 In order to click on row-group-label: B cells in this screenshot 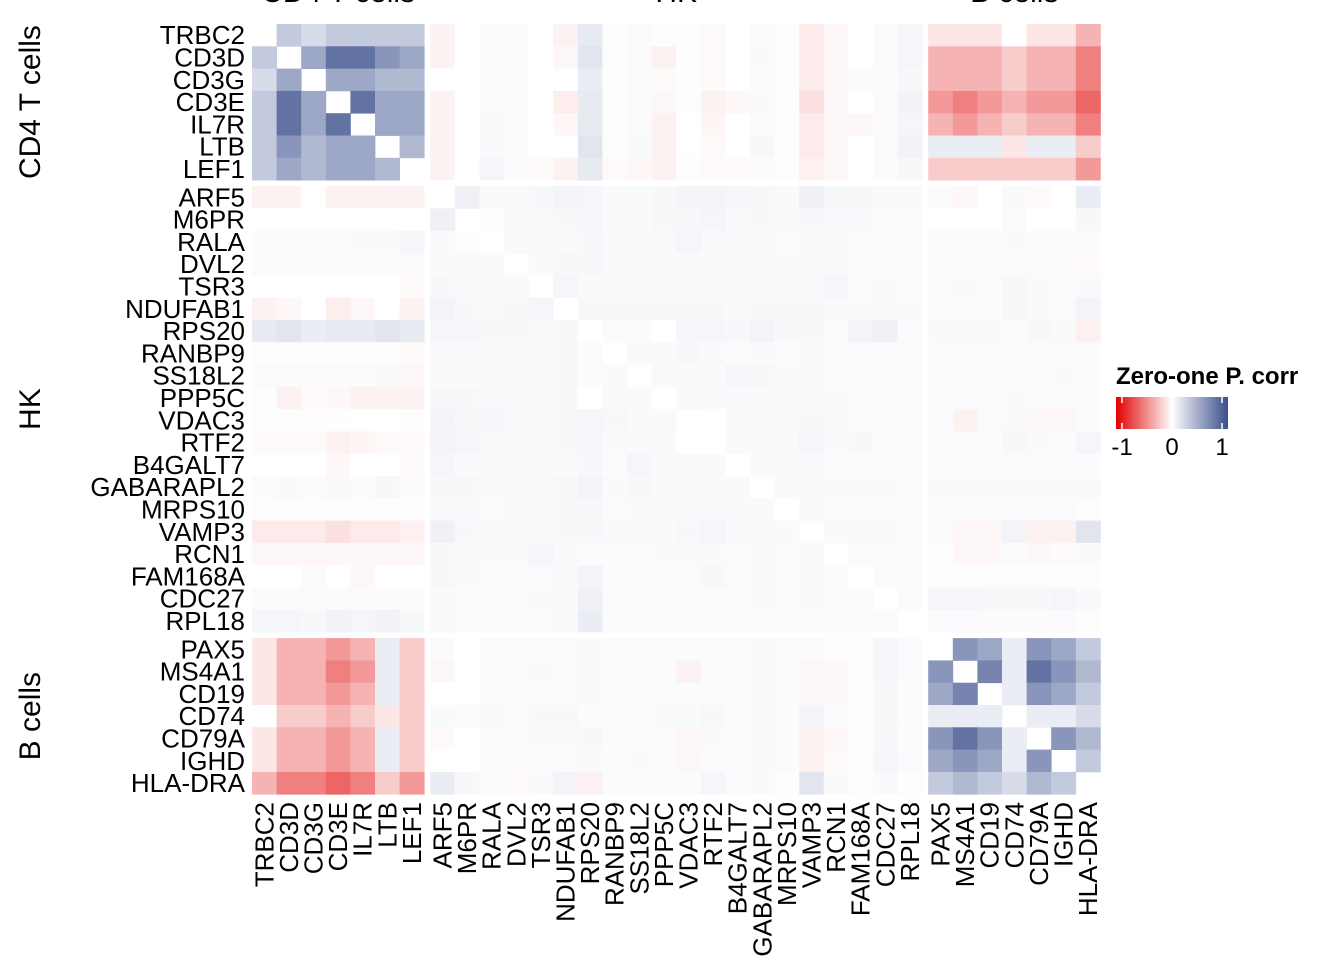, I will do `click(30, 716)`.